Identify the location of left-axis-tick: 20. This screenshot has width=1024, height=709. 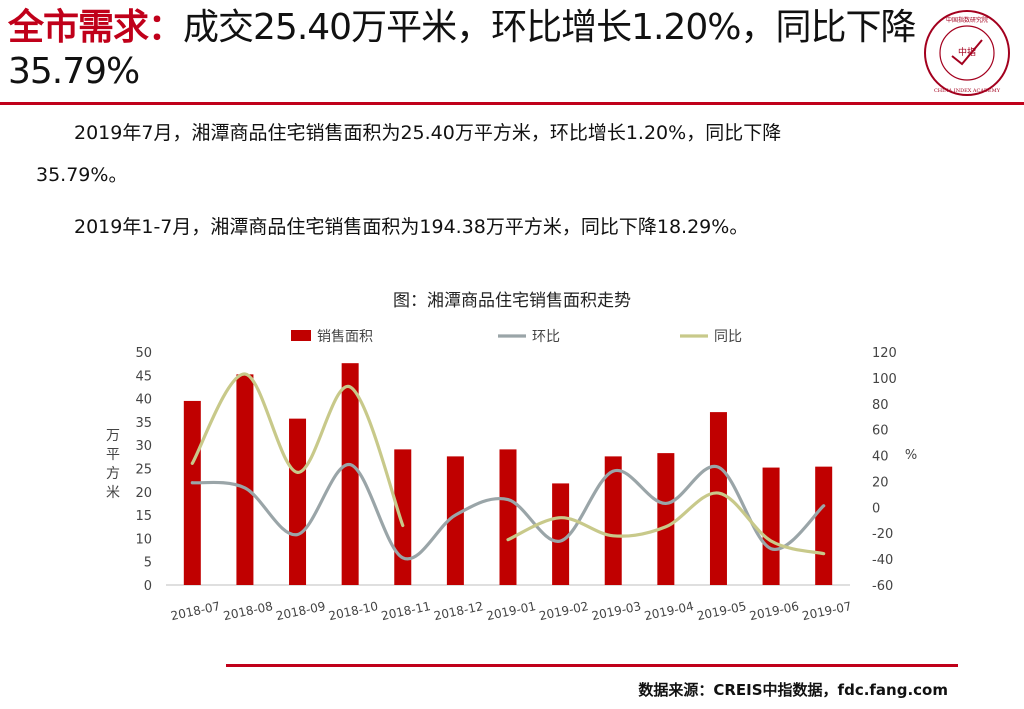
(143, 493).